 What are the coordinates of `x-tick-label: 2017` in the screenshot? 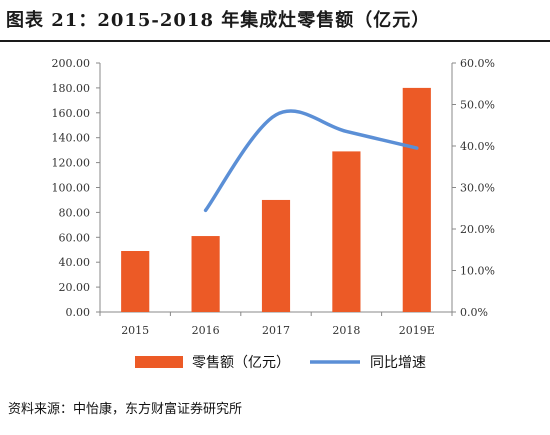 It's located at (276, 330).